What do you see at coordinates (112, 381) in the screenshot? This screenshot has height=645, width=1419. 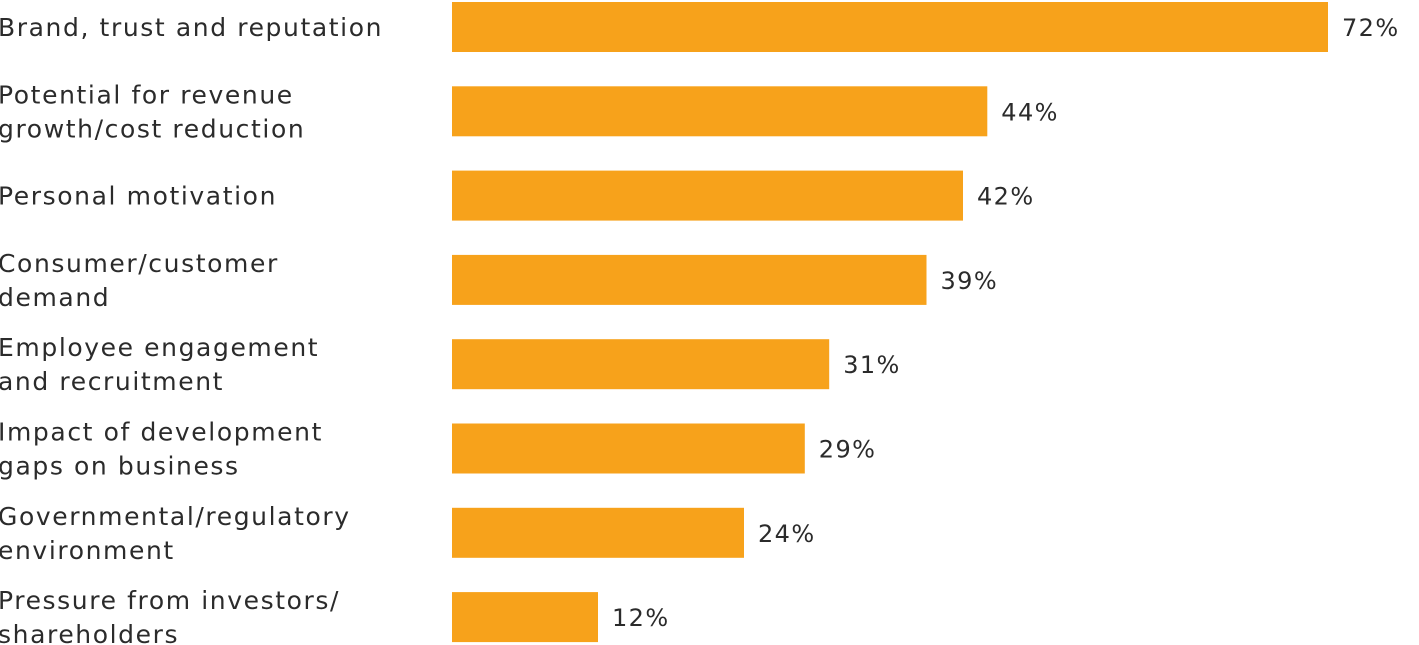 I see `category-label-line: and recruitment` at bounding box center [112, 381].